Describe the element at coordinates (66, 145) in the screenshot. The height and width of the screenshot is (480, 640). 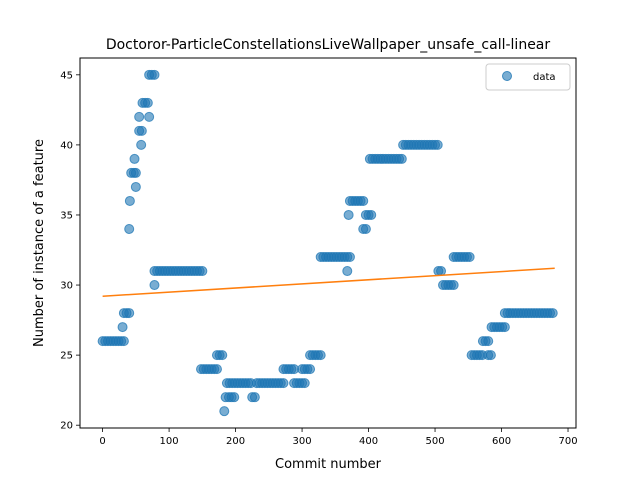
I see `y-tick-label: 40` at that location.